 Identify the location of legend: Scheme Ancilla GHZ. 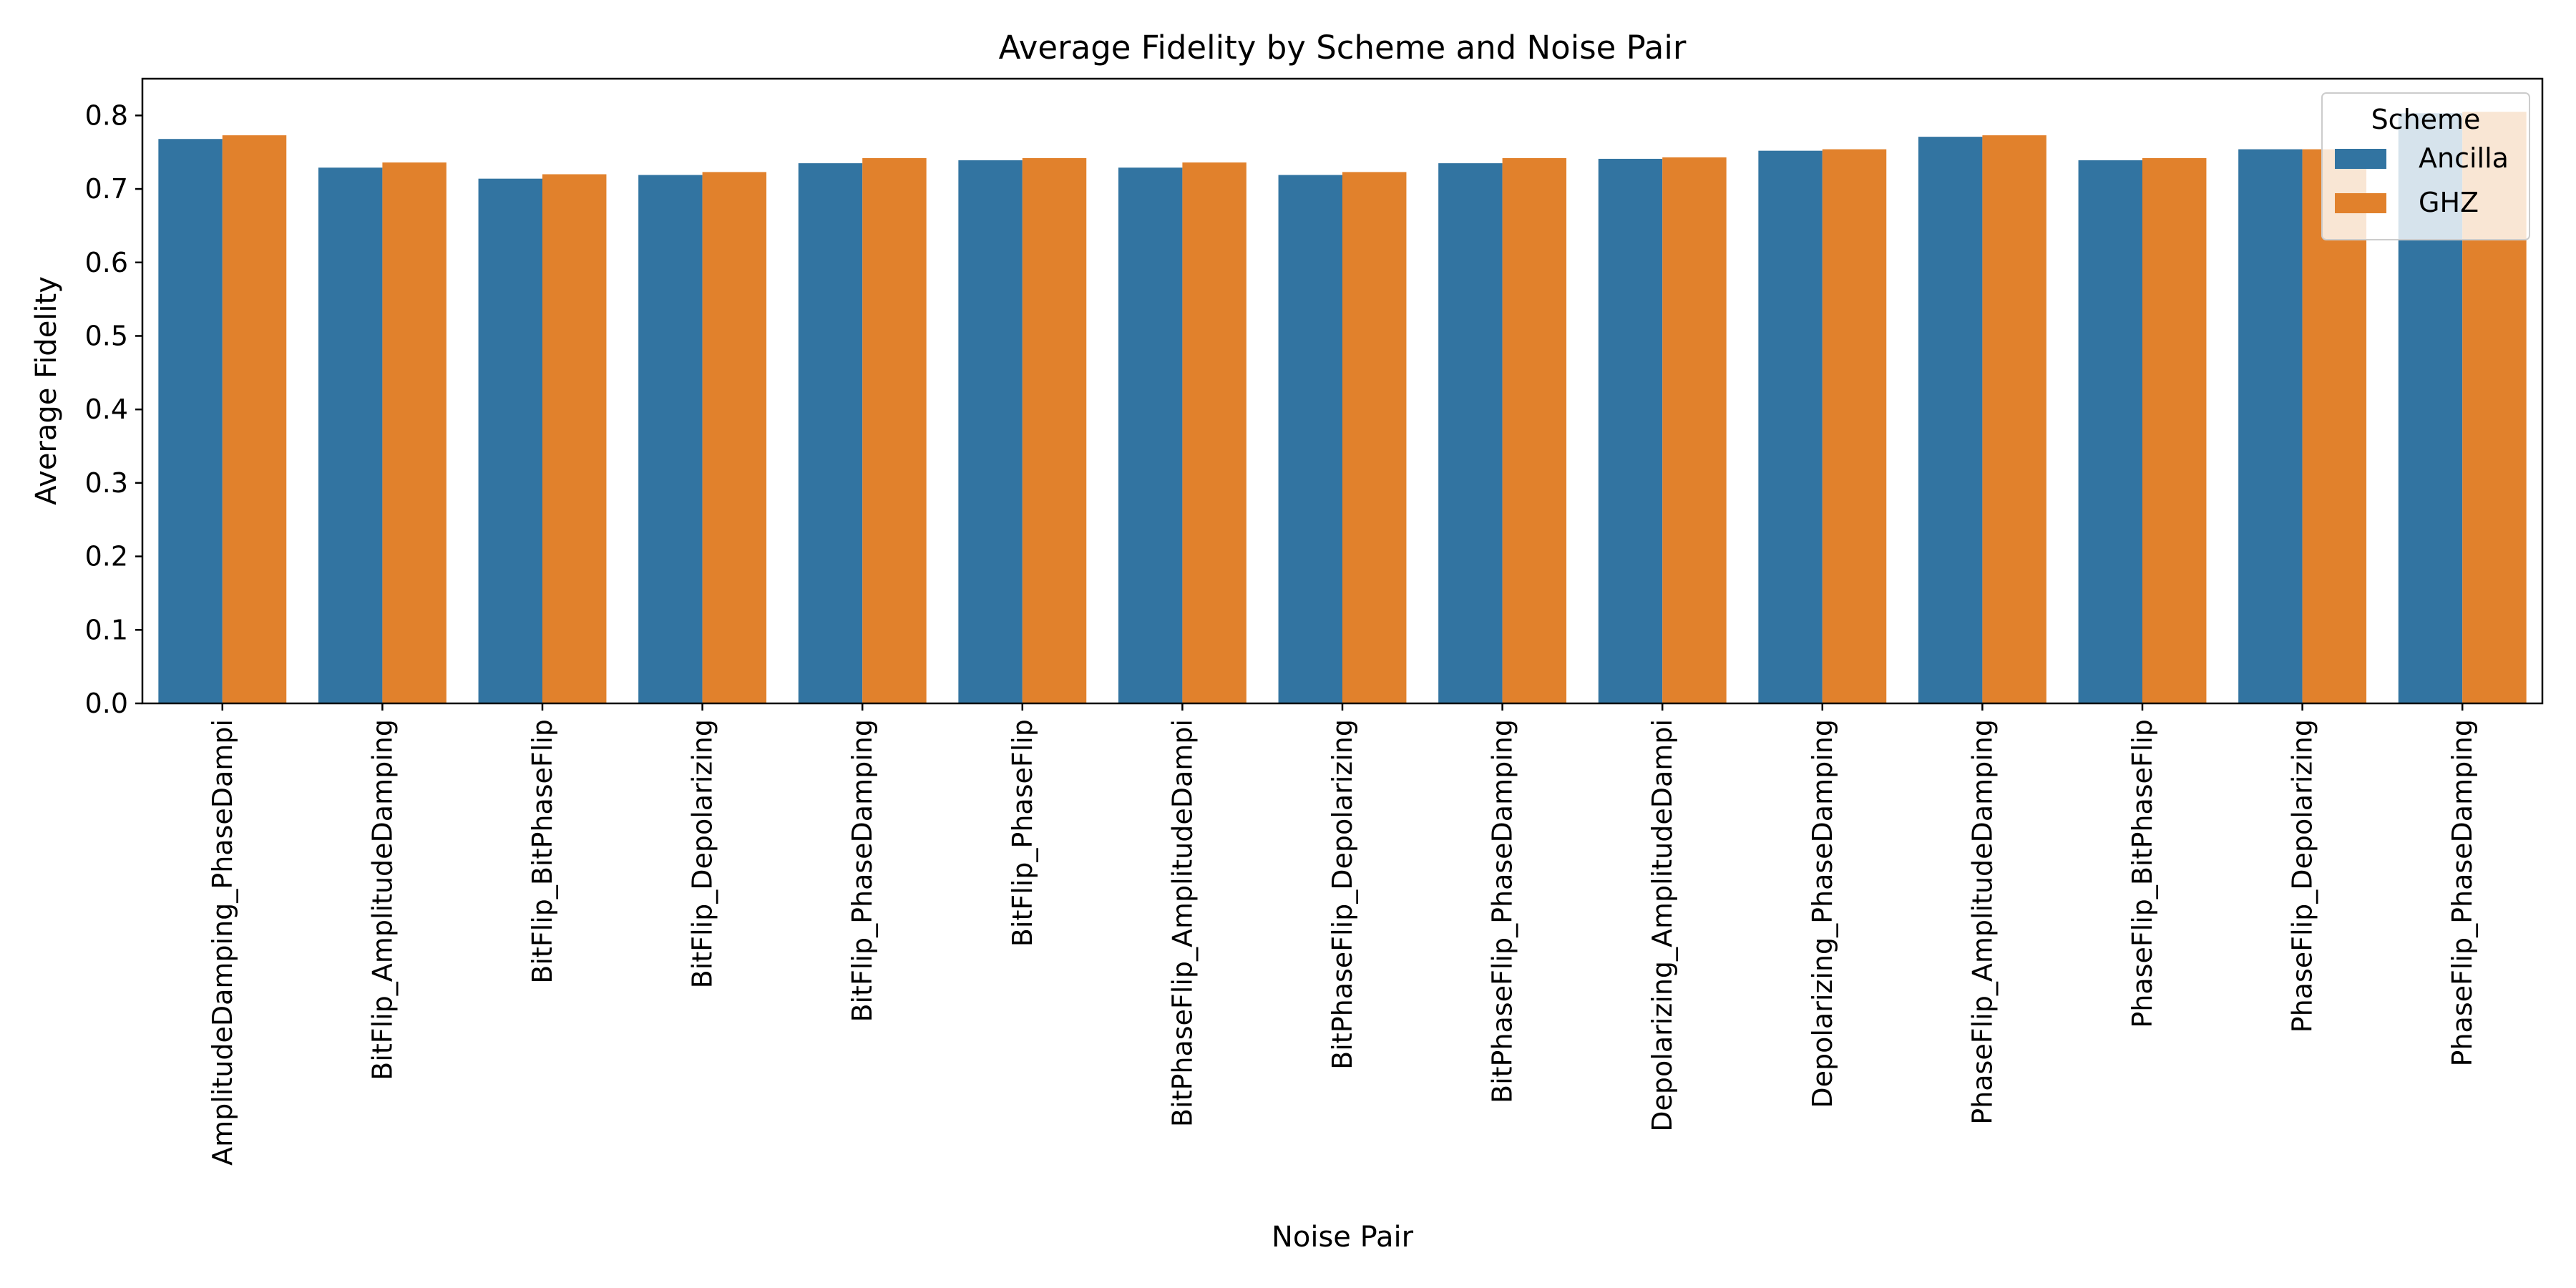
(2425, 166).